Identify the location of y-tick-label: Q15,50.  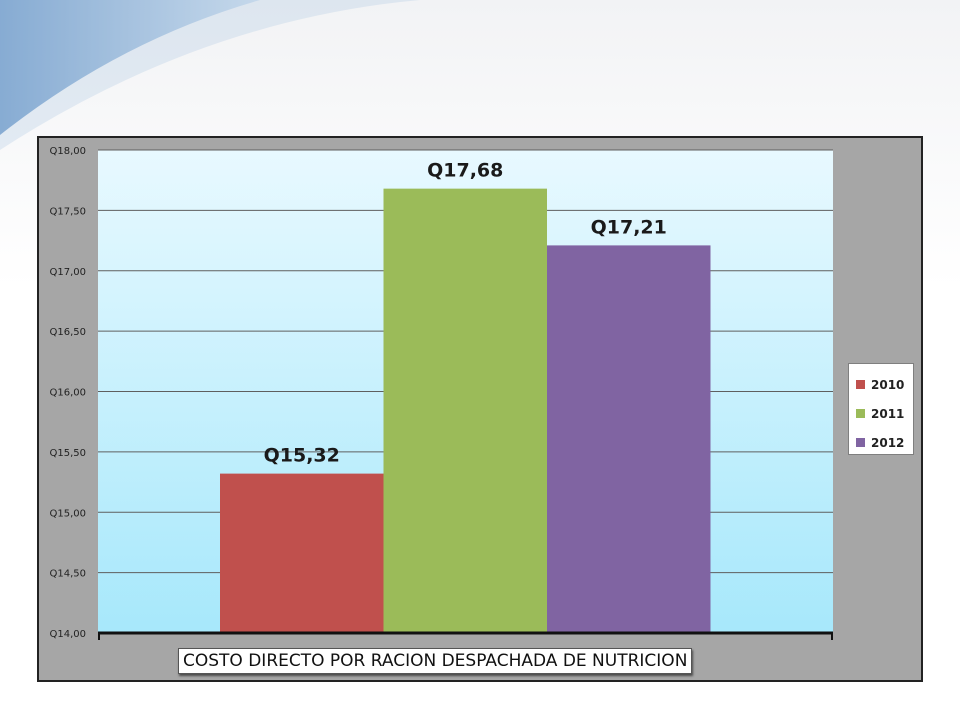
(68, 453).